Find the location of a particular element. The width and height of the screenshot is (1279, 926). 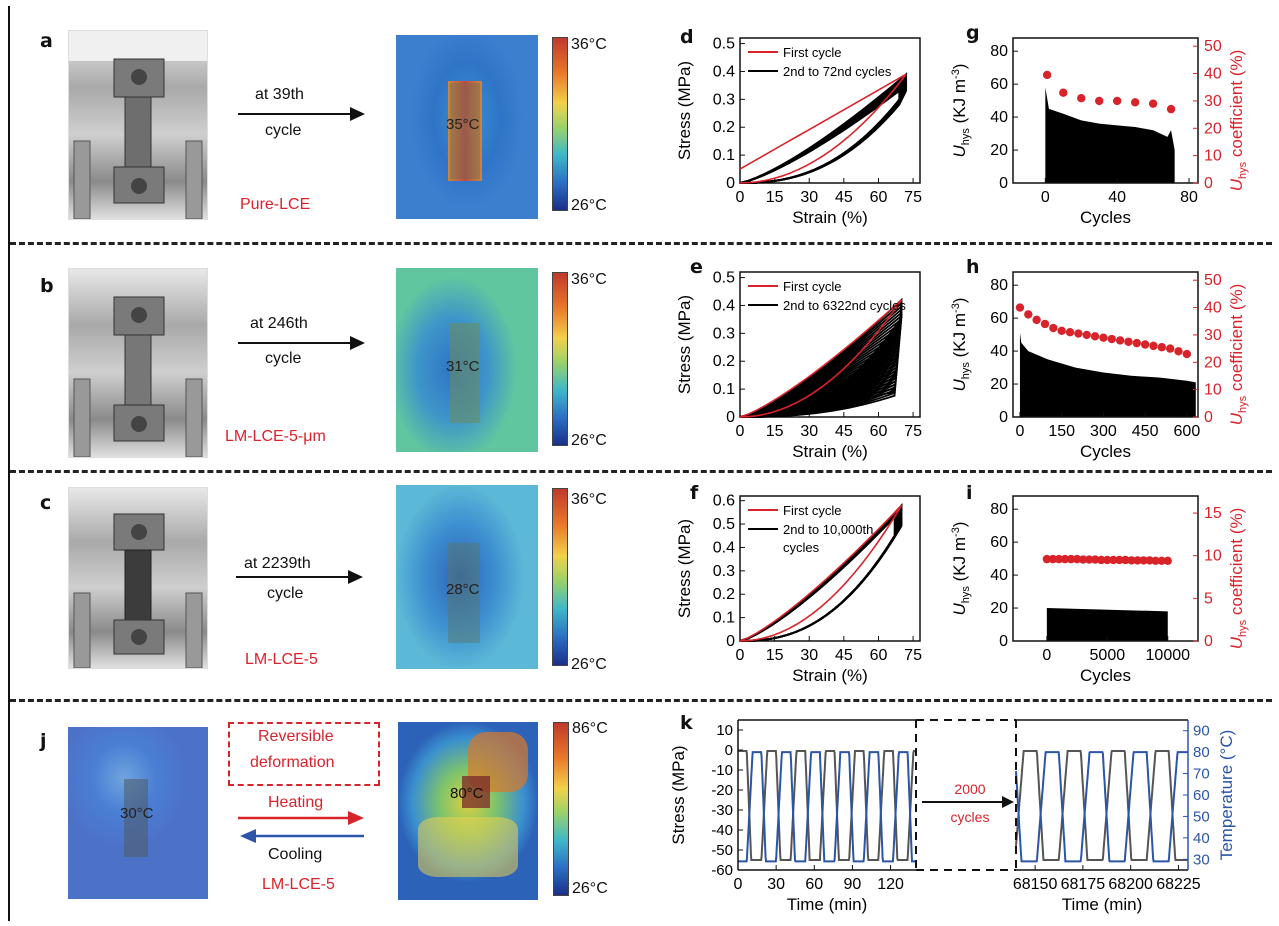

y-right-tick-label: 30 is located at coordinates (1213, 101).